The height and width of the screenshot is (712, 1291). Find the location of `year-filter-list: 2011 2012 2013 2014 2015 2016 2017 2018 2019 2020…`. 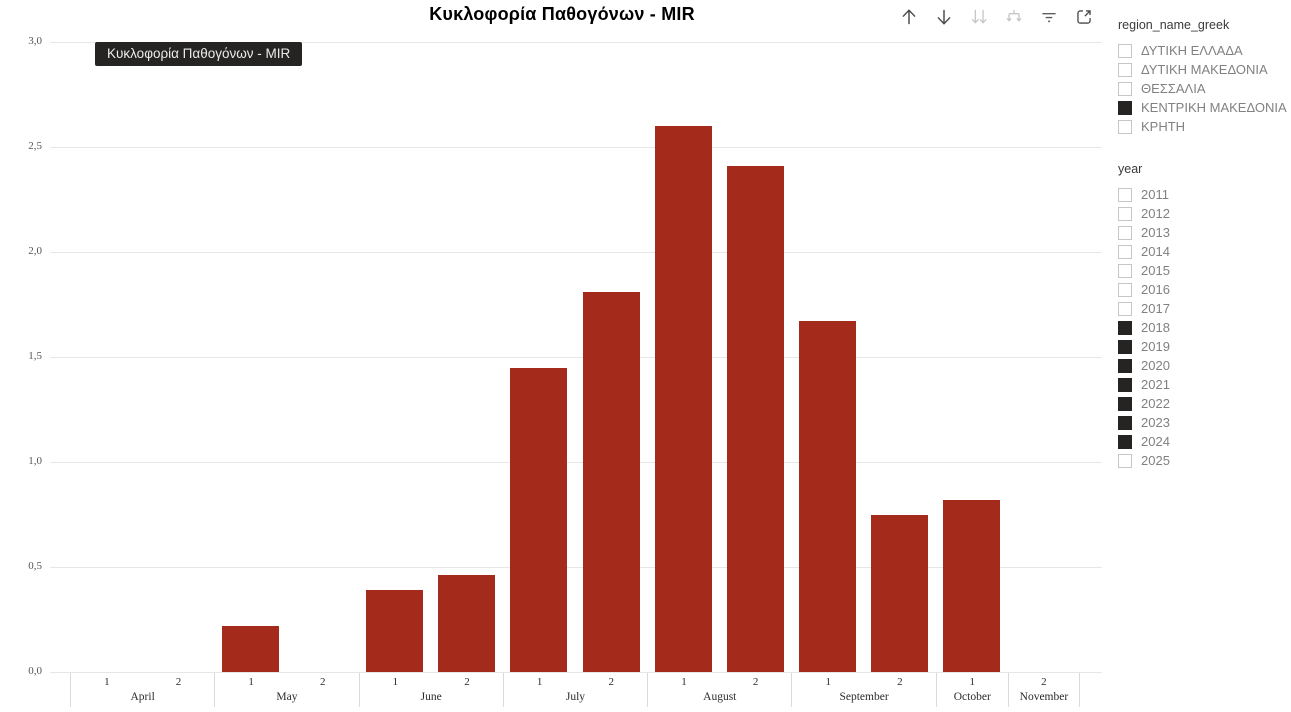

year-filter-list: 2011 2012 2013 2014 2015 2016 2017 2018 2019 2020… is located at coordinates (1203, 327).